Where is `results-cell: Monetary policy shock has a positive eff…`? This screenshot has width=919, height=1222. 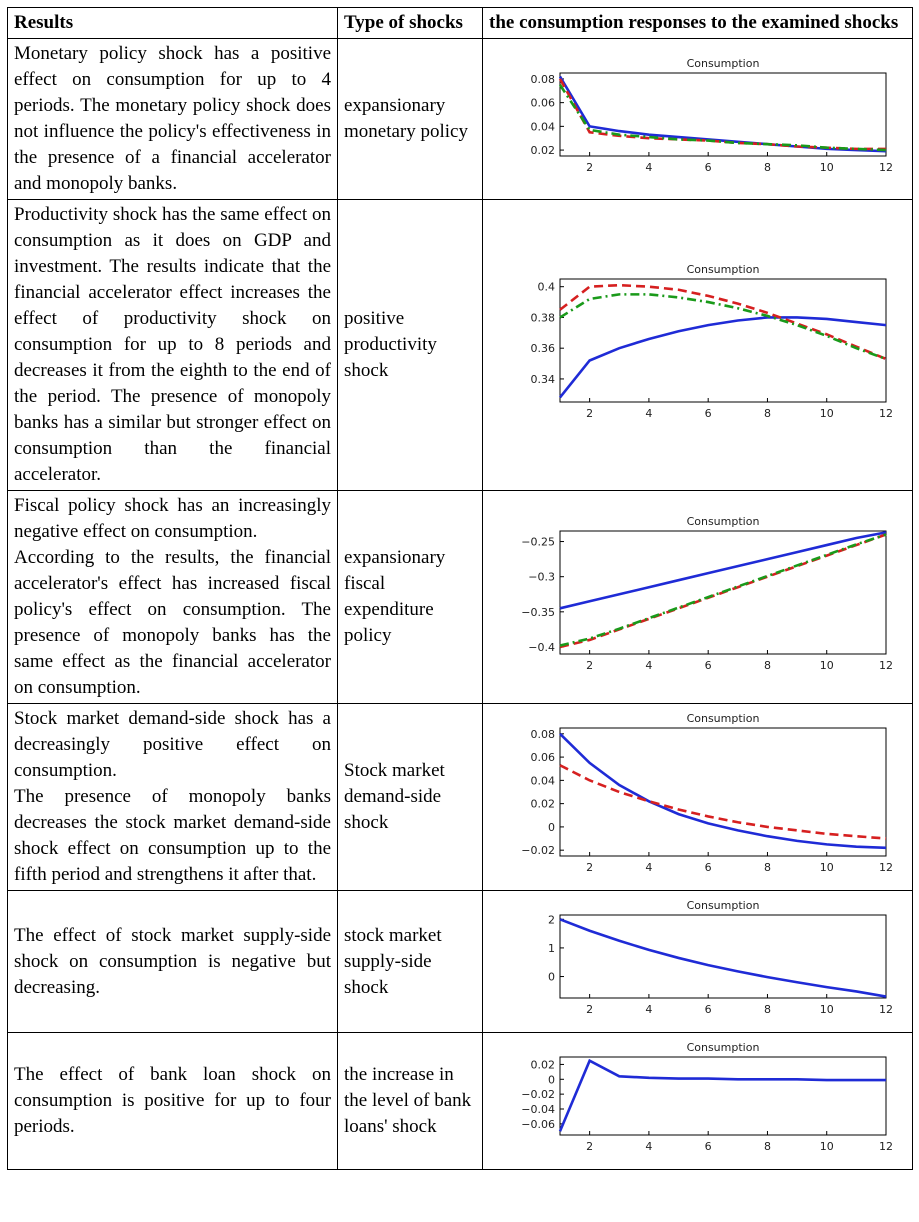 results-cell: Monetary policy shock has a positive eff… is located at coordinates (172, 119).